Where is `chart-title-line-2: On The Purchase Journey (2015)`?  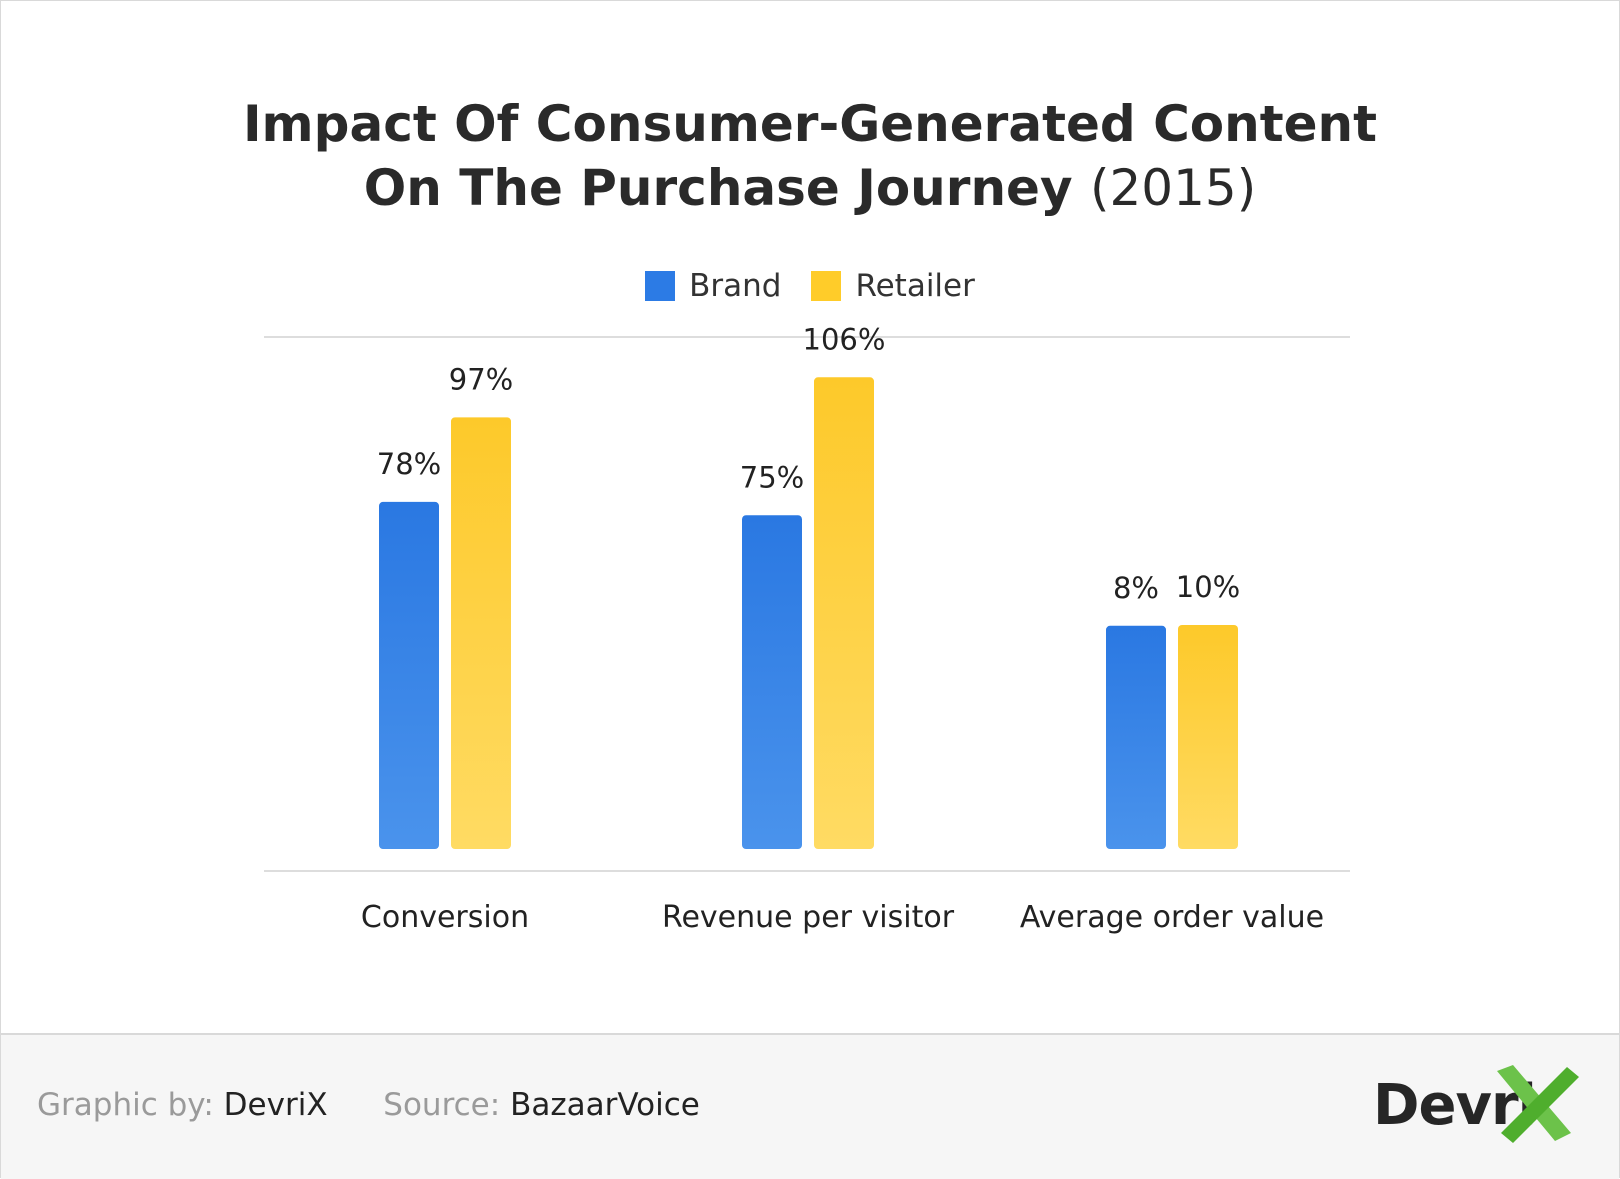
chart-title-line-2: On The Purchase Journey (2015) is located at coordinates (810, 188).